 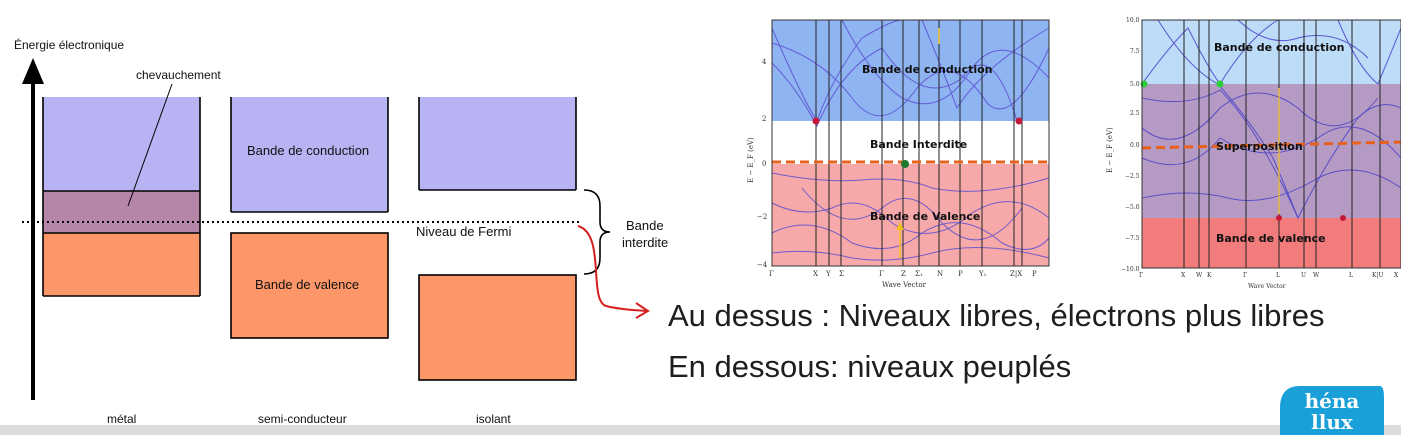 What do you see at coordinates (764, 164) in the screenshot?
I see `svg-text: 0` at bounding box center [764, 164].